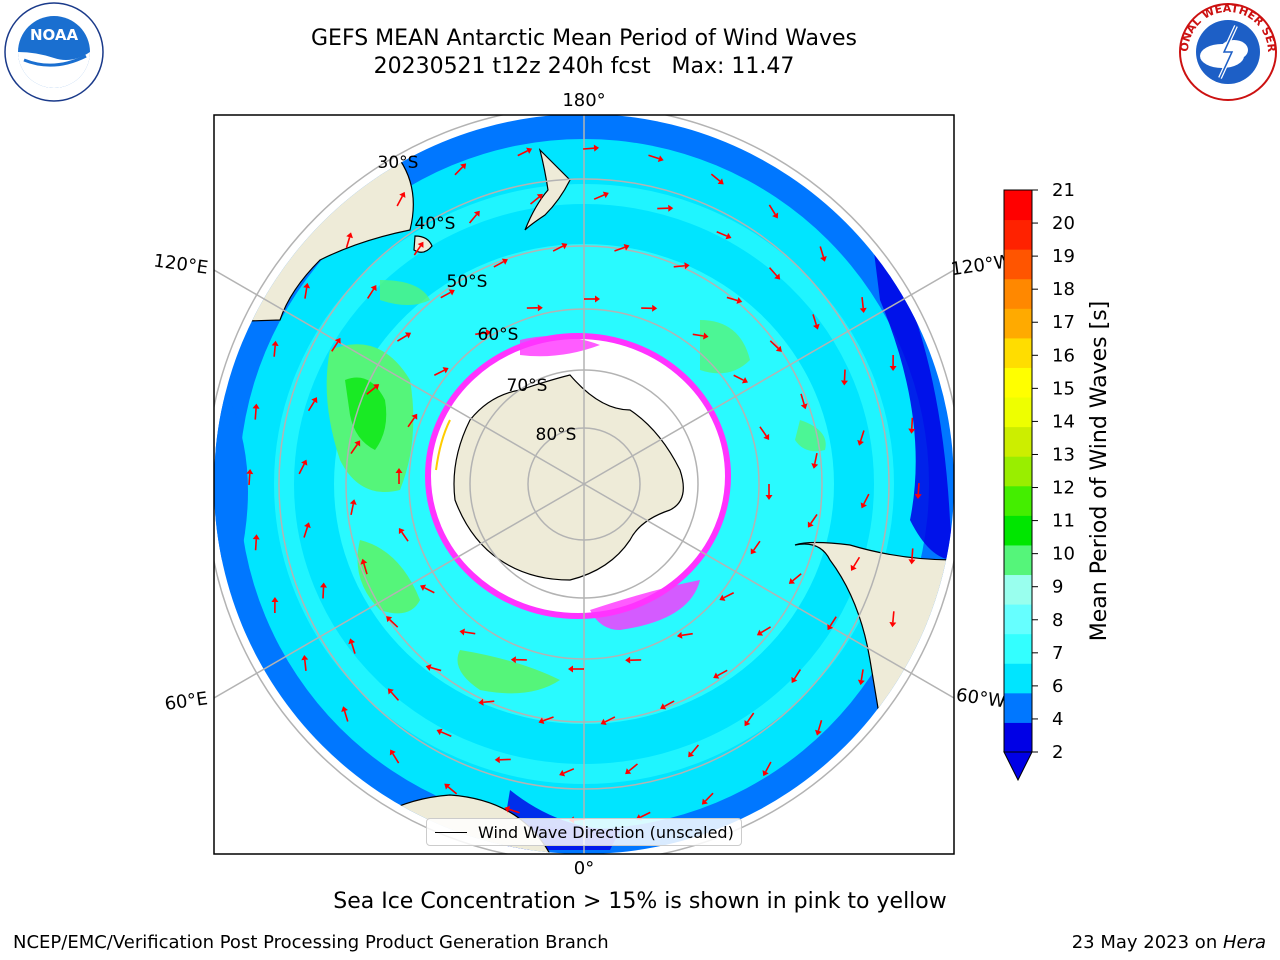 Image resolution: width=1280 pixels, height=960 pixels. I want to click on legend-label: Wind Wave Direction (unscaled), so click(606, 832).